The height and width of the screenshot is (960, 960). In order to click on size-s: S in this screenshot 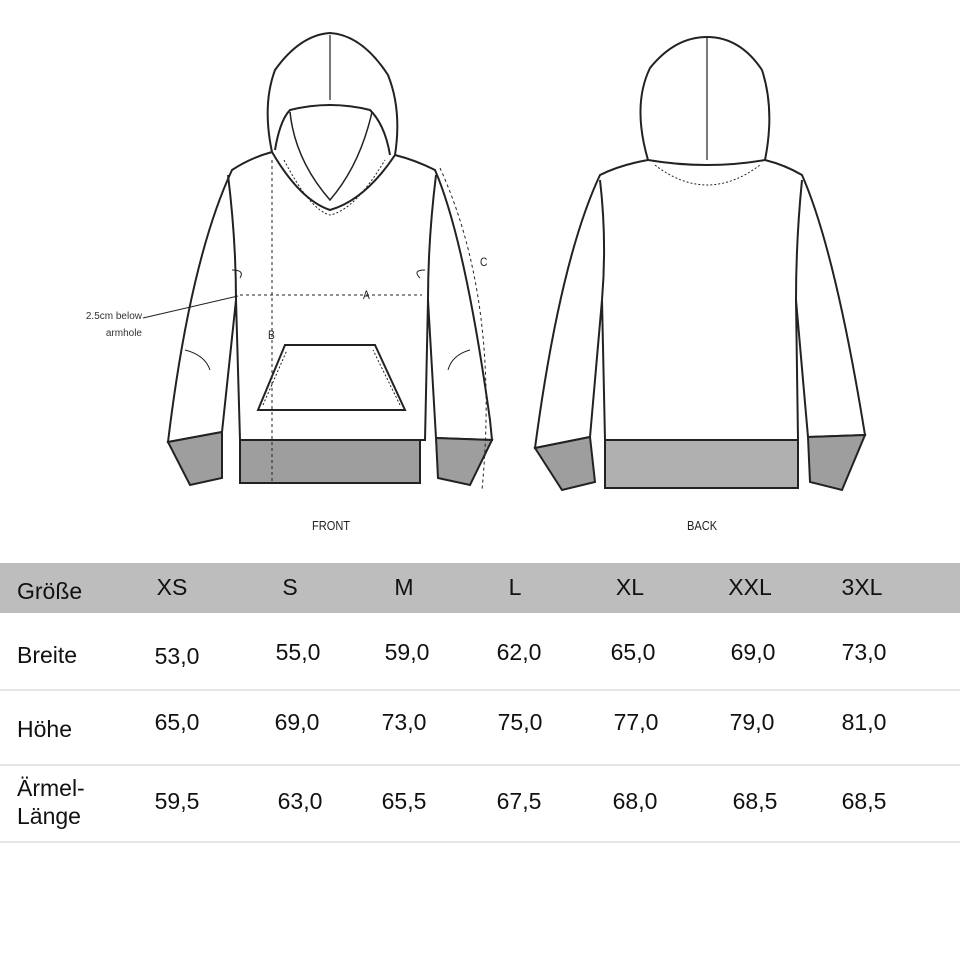, I will do `click(290, 587)`.